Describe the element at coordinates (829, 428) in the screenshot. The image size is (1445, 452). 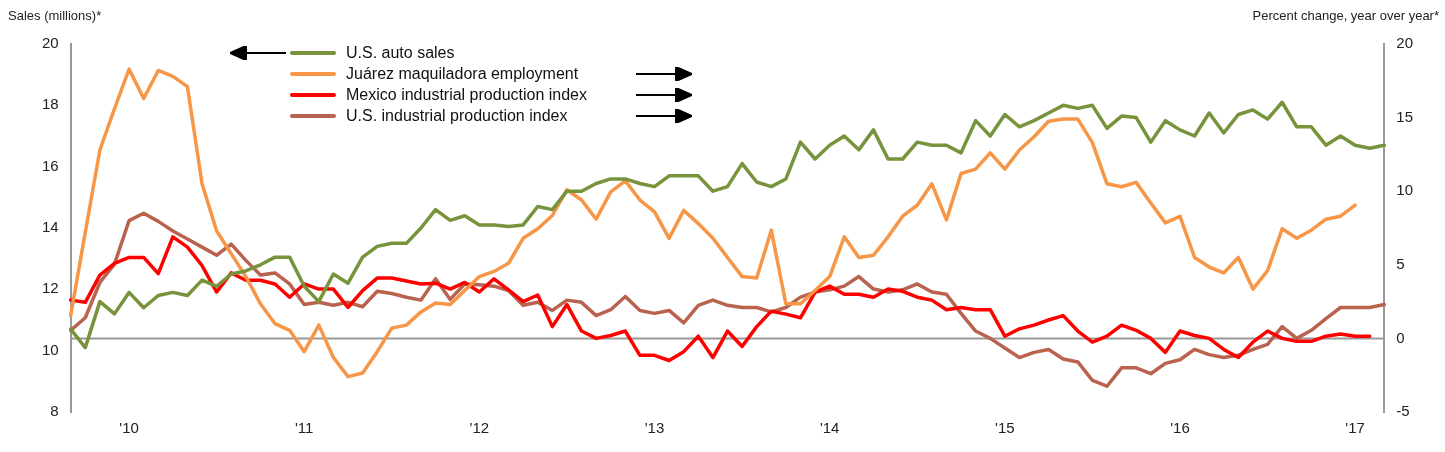
I see `x-tick-label: '14` at that location.